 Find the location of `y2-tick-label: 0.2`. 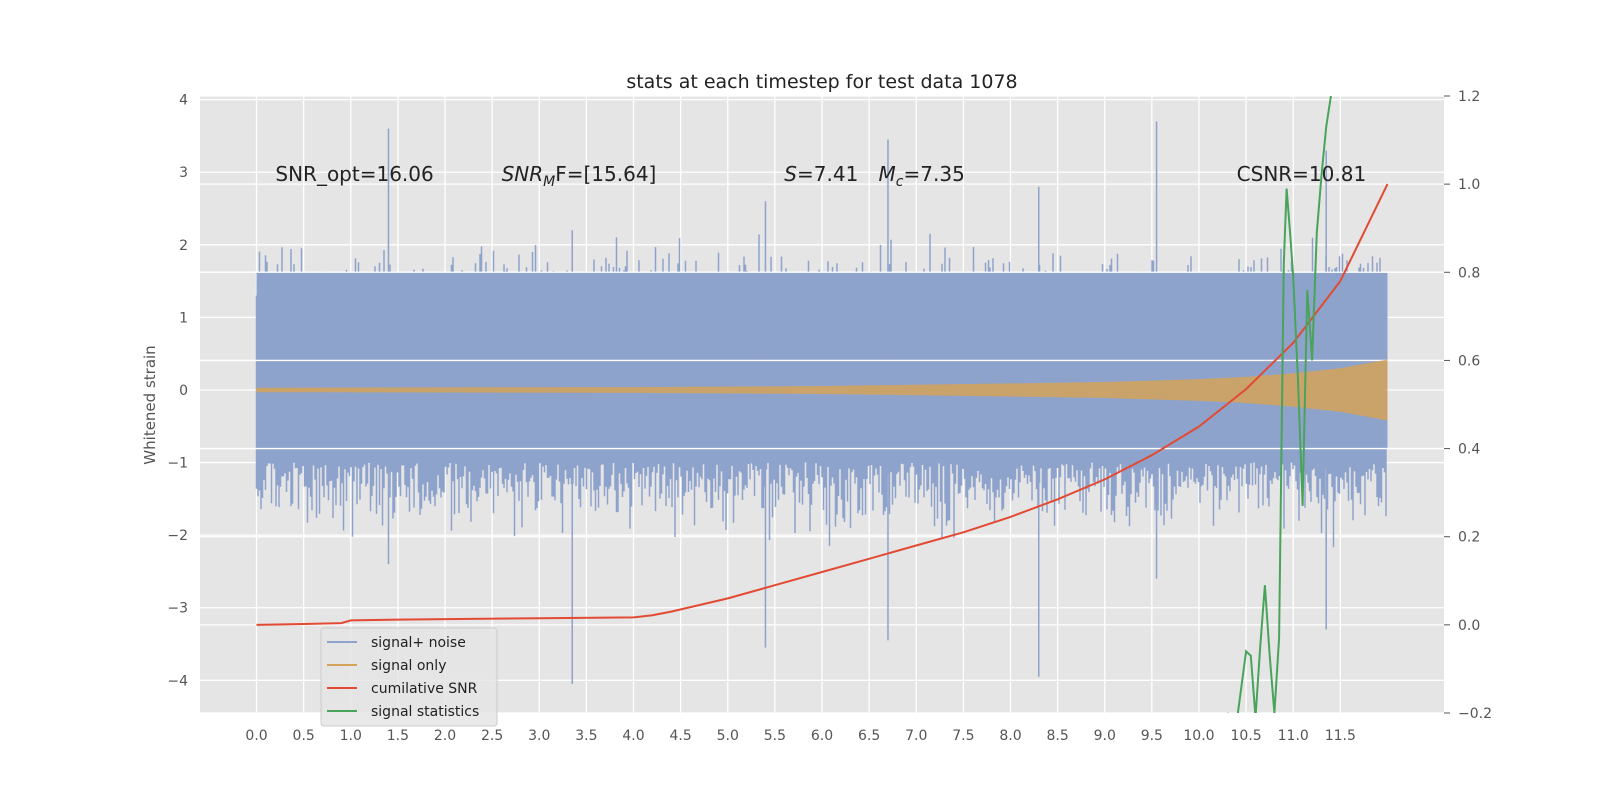

y2-tick-label: 0.2 is located at coordinates (1469, 538).